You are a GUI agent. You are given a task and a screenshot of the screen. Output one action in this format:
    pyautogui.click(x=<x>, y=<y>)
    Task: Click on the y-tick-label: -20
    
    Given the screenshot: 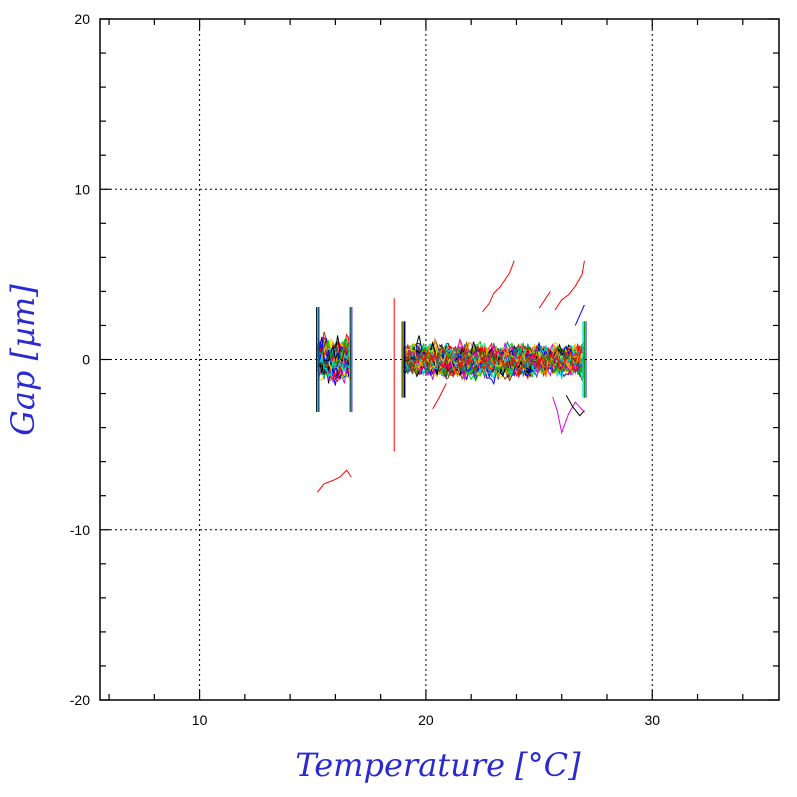 What is the action you would take?
    pyautogui.click(x=80, y=700)
    